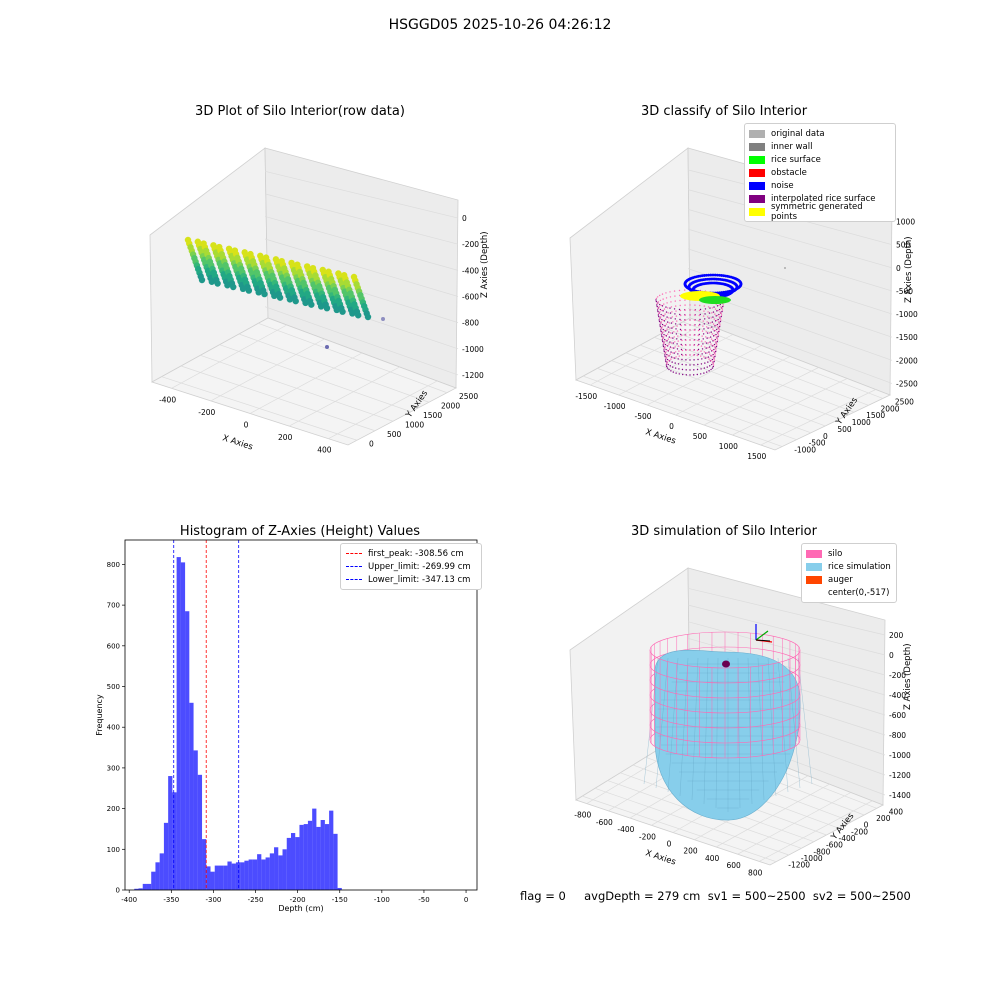  What do you see at coordinates (724, 531) in the screenshot?
I see `simulation-plot-title: 3D simulation of Silo Interior` at bounding box center [724, 531].